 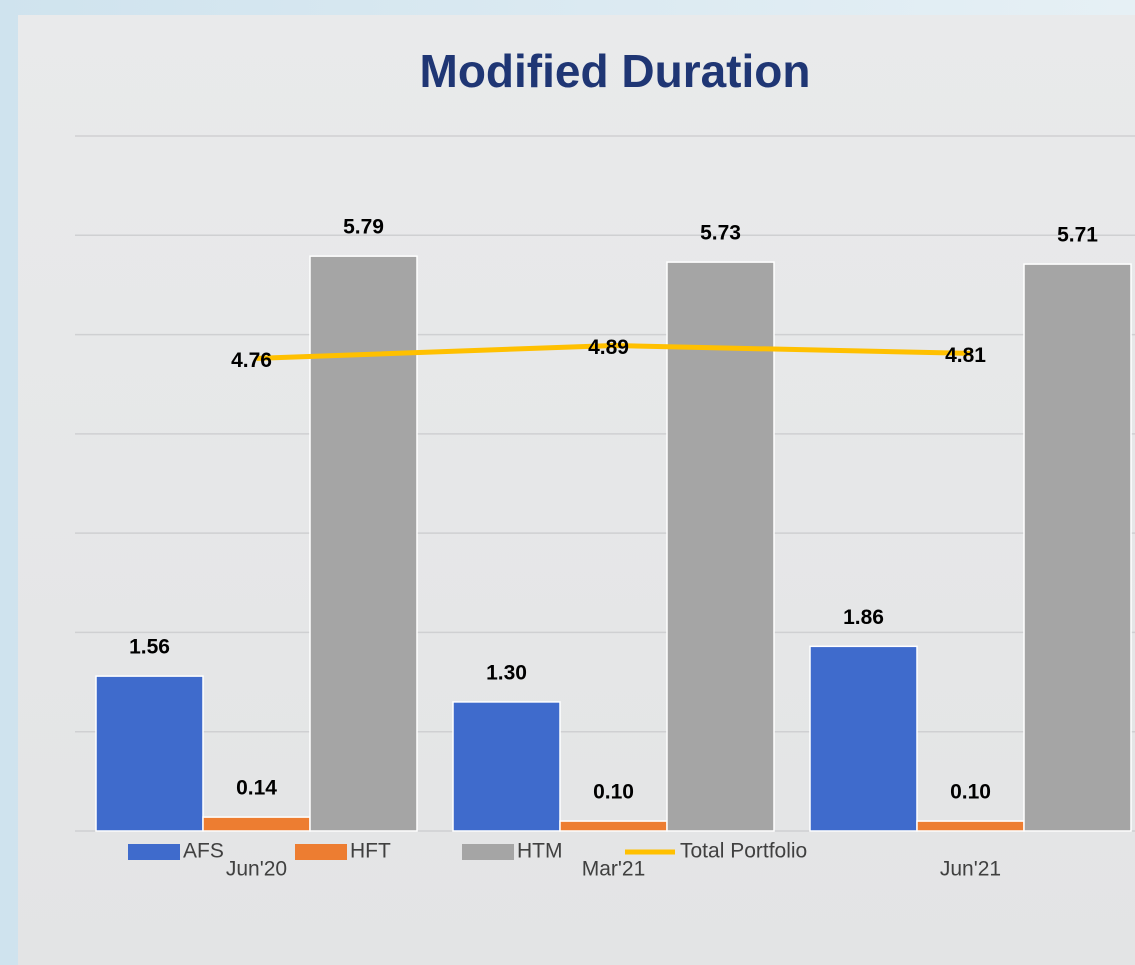 I want to click on line, so click(x=613, y=351).